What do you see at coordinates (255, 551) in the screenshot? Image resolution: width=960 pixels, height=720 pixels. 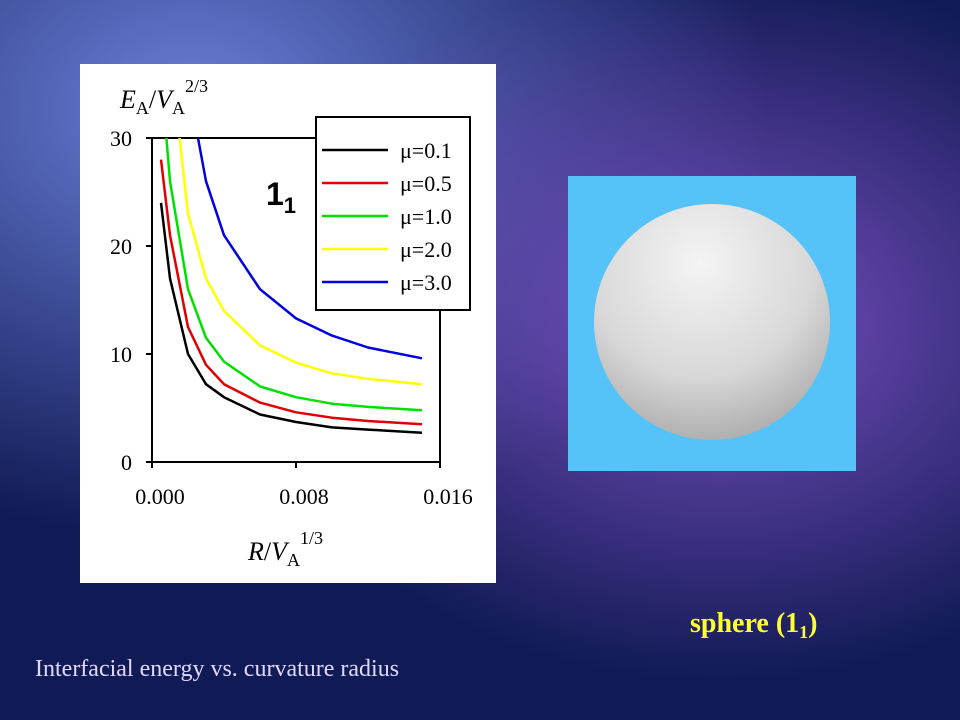 I see `label-part: R` at bounding box center [255, 551].